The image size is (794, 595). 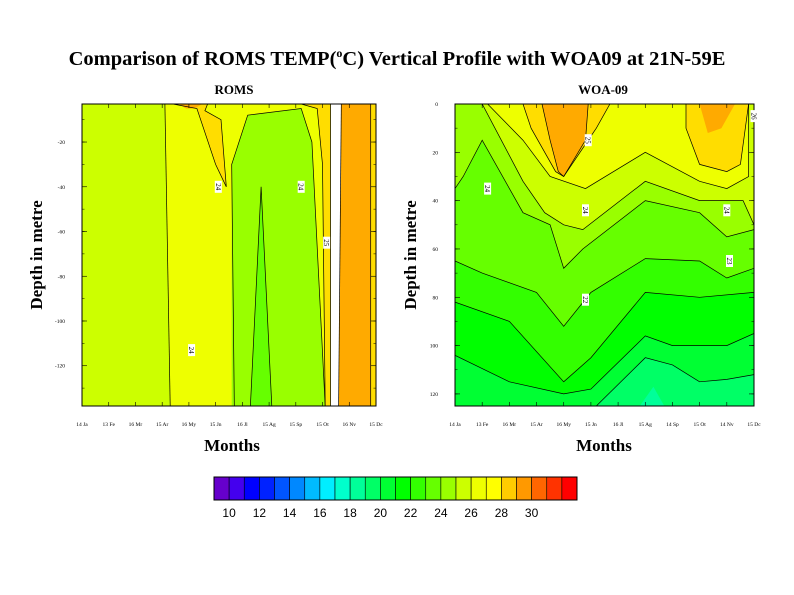 What do you see at coordinates (410, 255) in the screenshot?
I see `y-axis-label: Depth in metre` at bounding box center [410, 255].